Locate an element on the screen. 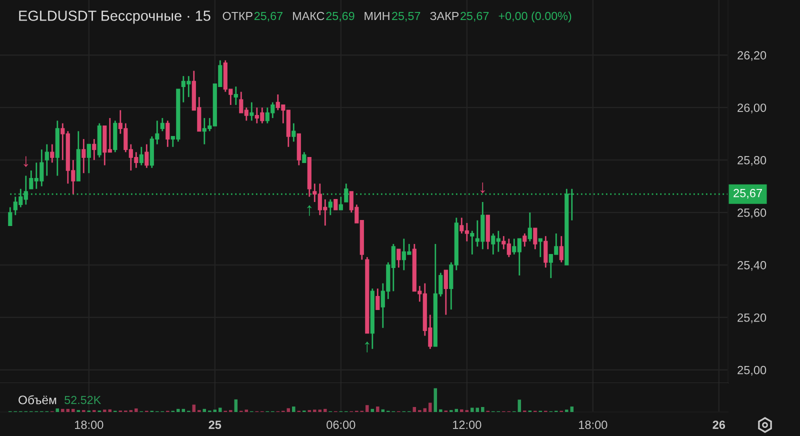  y-tick-label: 26,20 is located at coordinates (752, 56).